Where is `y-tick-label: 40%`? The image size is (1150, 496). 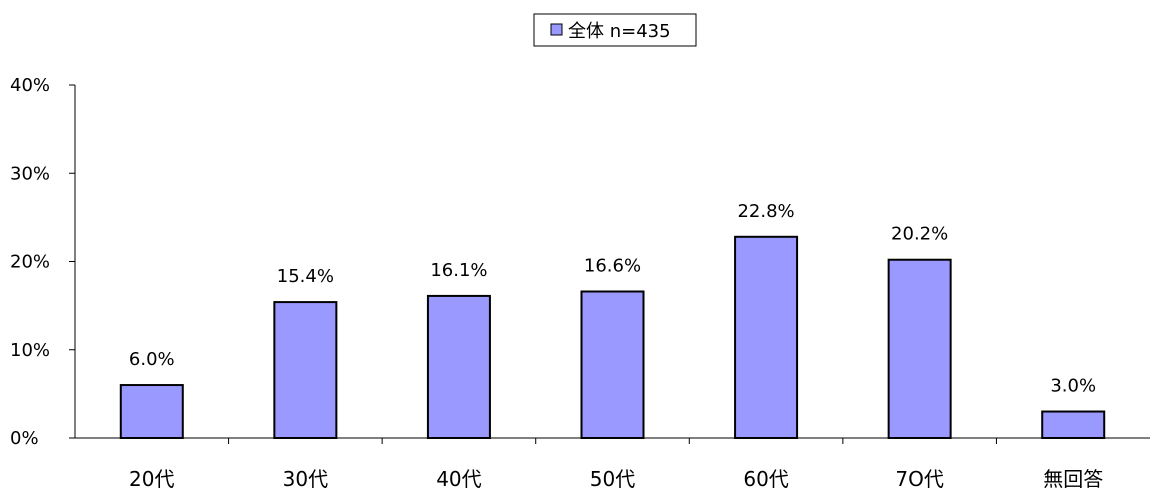 y-tick-label: 40% is located at coordinates (30, 85).